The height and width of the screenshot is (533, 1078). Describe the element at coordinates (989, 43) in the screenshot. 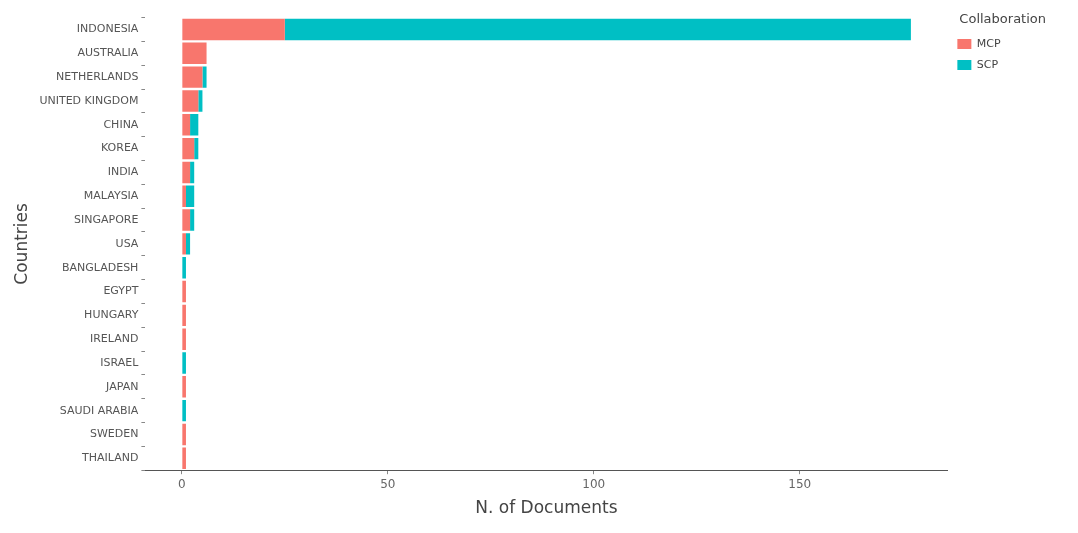

I see `legend-label: MCP` at that location.